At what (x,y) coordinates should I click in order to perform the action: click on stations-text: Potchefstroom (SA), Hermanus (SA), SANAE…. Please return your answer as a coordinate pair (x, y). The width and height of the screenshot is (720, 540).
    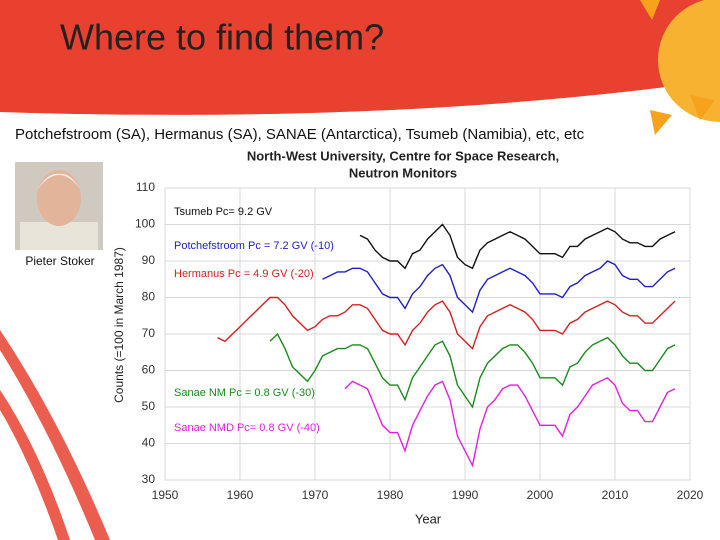
    Looking at the image, I should click on (300, 134).